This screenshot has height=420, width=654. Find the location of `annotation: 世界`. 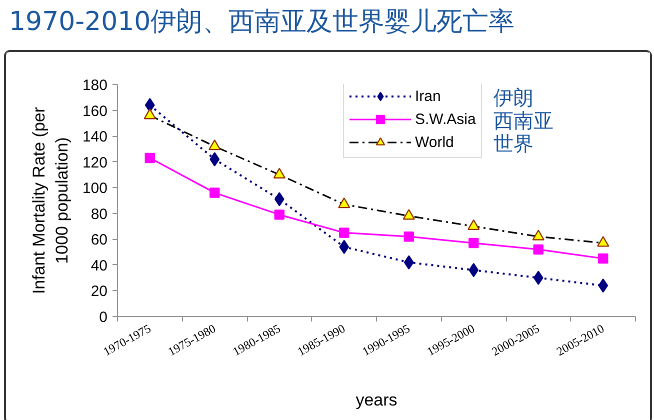

annotation: 世界 is located at coordinates (514, 144).